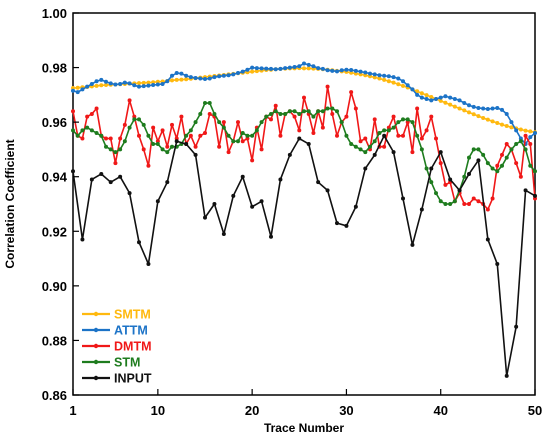 The height and width of the screenshot is (438, 550). What do you see at coordinates (158, 410) in the screenshot?
I see `x-tick-label: 10` at bounding box center [158, 410].